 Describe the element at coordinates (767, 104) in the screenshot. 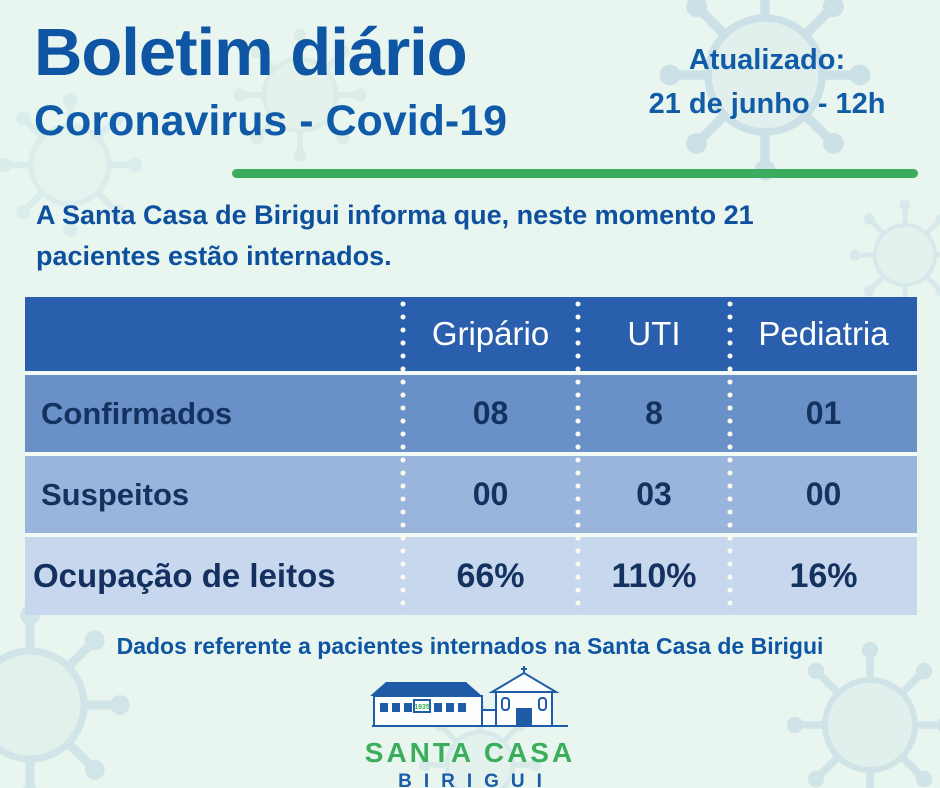

I see `updated-date: 21 de junho - 12h` at that location.